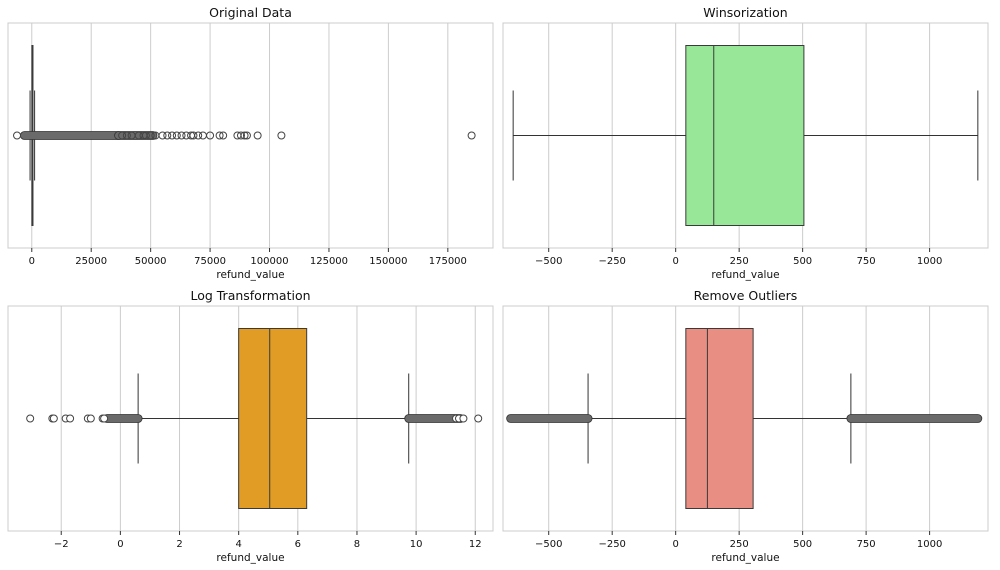 The width and height of the screenshot is (1000, 570). What do you see at coordinates (416, 544) in the screenshot?
I see `x-tick-label: 10` at bounding box center [416, 544].